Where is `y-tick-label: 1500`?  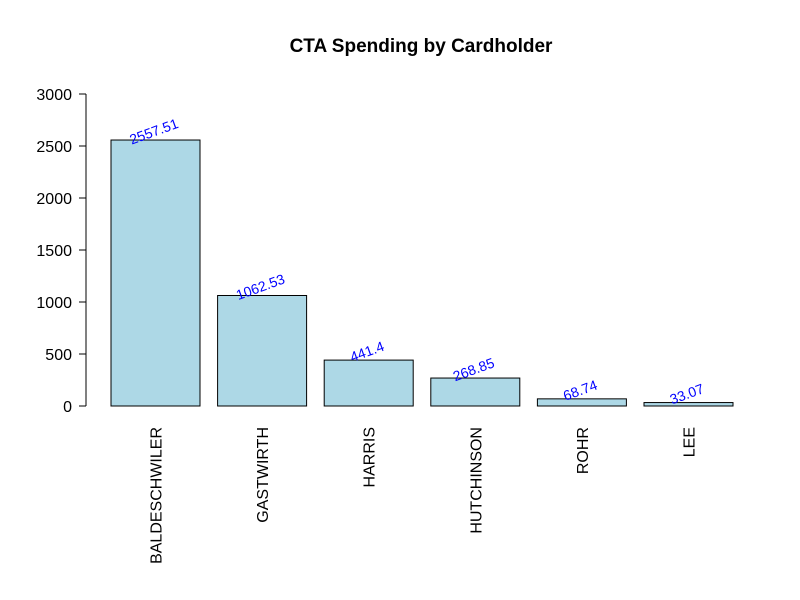 y-tick-label: 1500 is located at coordinates (54, 251).